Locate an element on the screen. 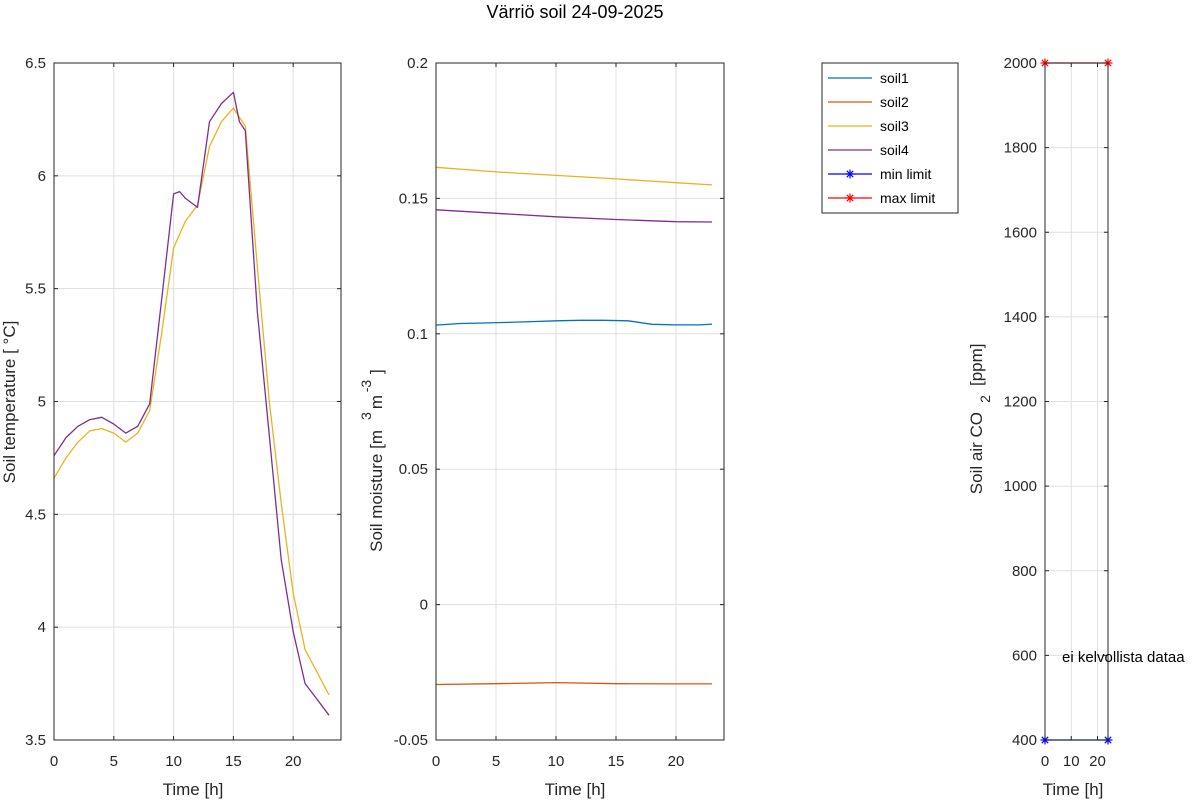 The height and width of the screenshot is (800, 1200). co2-y-label-sub: 2 is located at coordinates (985, 399).